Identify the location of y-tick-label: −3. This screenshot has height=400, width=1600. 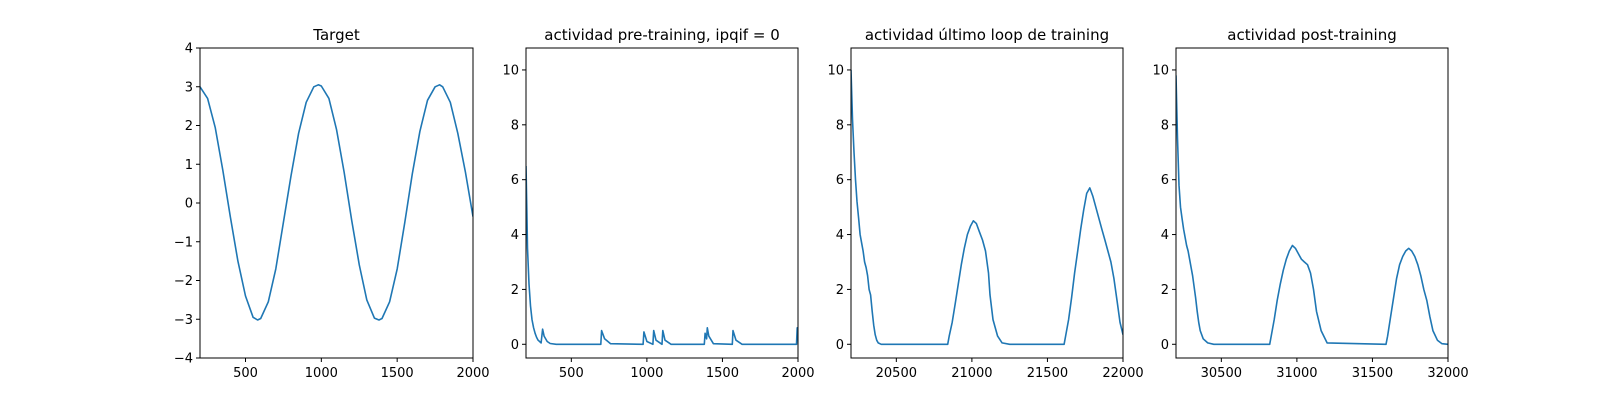
(183, 320).